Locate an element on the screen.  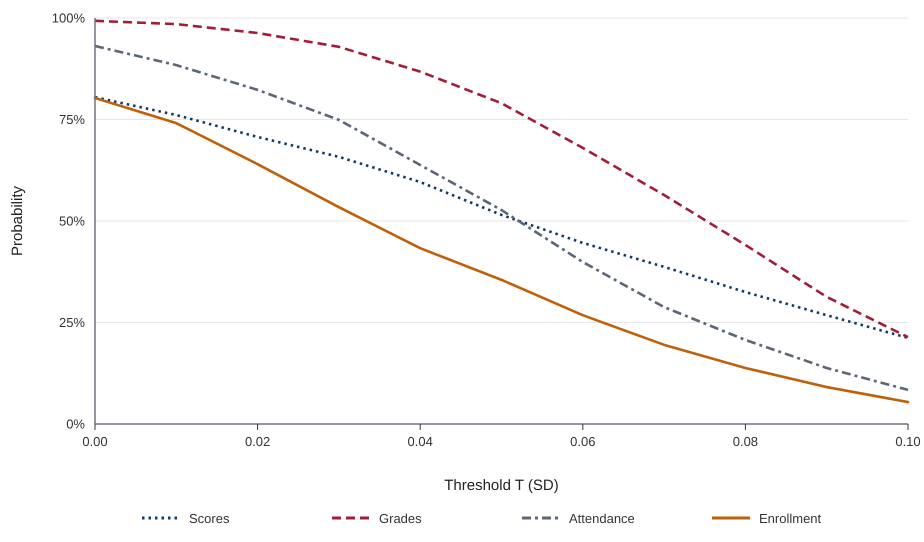
legend-label: Attendance is located at coordinates (602, 518).